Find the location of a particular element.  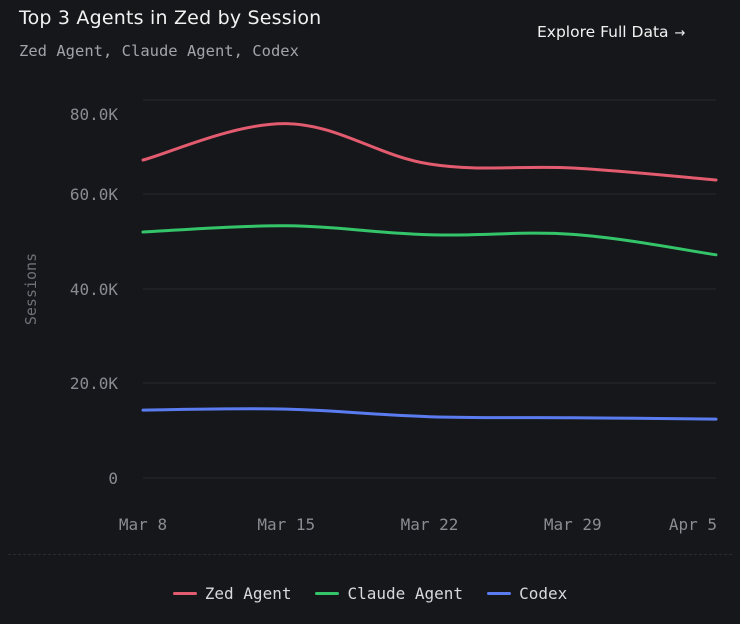

y-axis-label: Sessions is located at coordinates (31, 289).